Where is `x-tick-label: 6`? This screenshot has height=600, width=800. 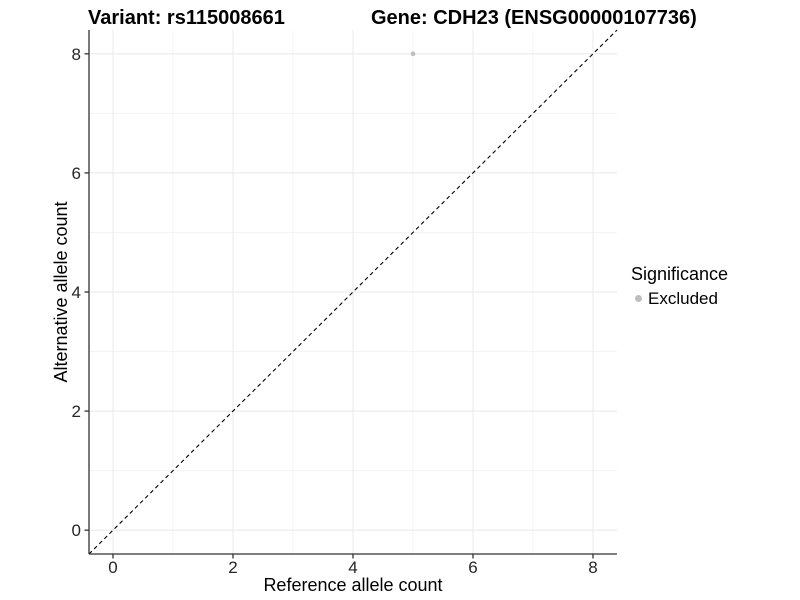 x-tick-label: 6 is located at coordinates (472, 567).